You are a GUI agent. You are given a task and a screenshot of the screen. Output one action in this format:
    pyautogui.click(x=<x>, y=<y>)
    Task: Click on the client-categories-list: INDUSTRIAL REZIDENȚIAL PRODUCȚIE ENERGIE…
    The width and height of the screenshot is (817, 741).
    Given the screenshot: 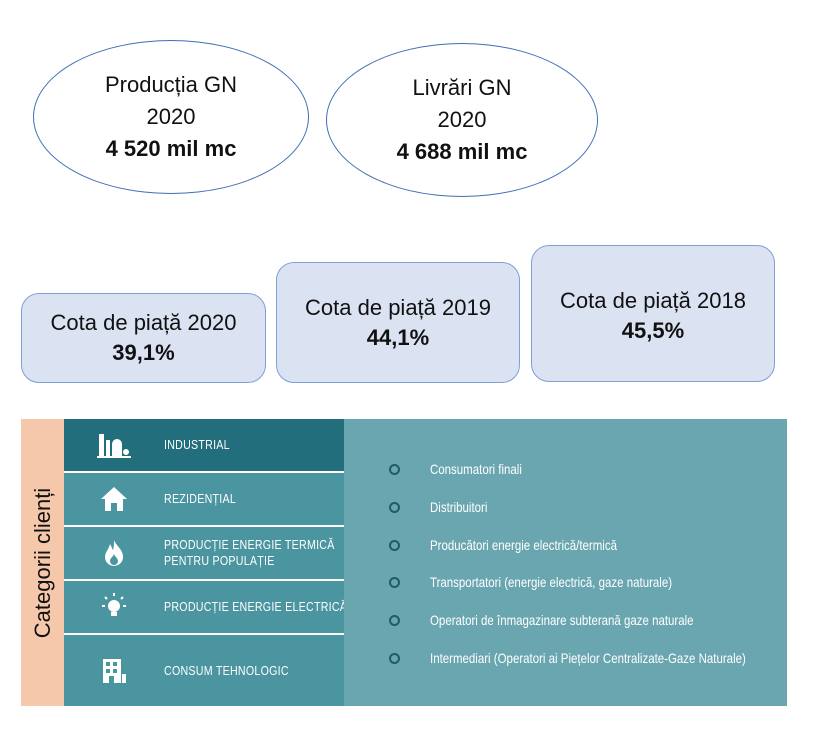 What is the action you would take?
    pyautogui.click(x=206, y=562)
    